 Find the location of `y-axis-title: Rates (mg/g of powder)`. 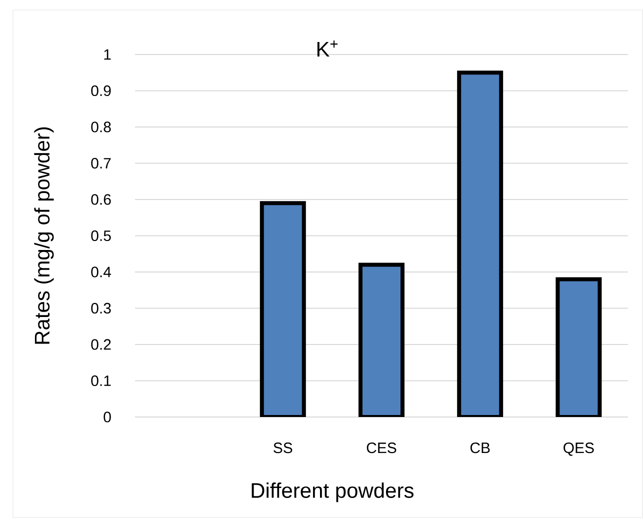

y-axis-title: Rates (mg/g of powder) is located at coordinates (44, 235).